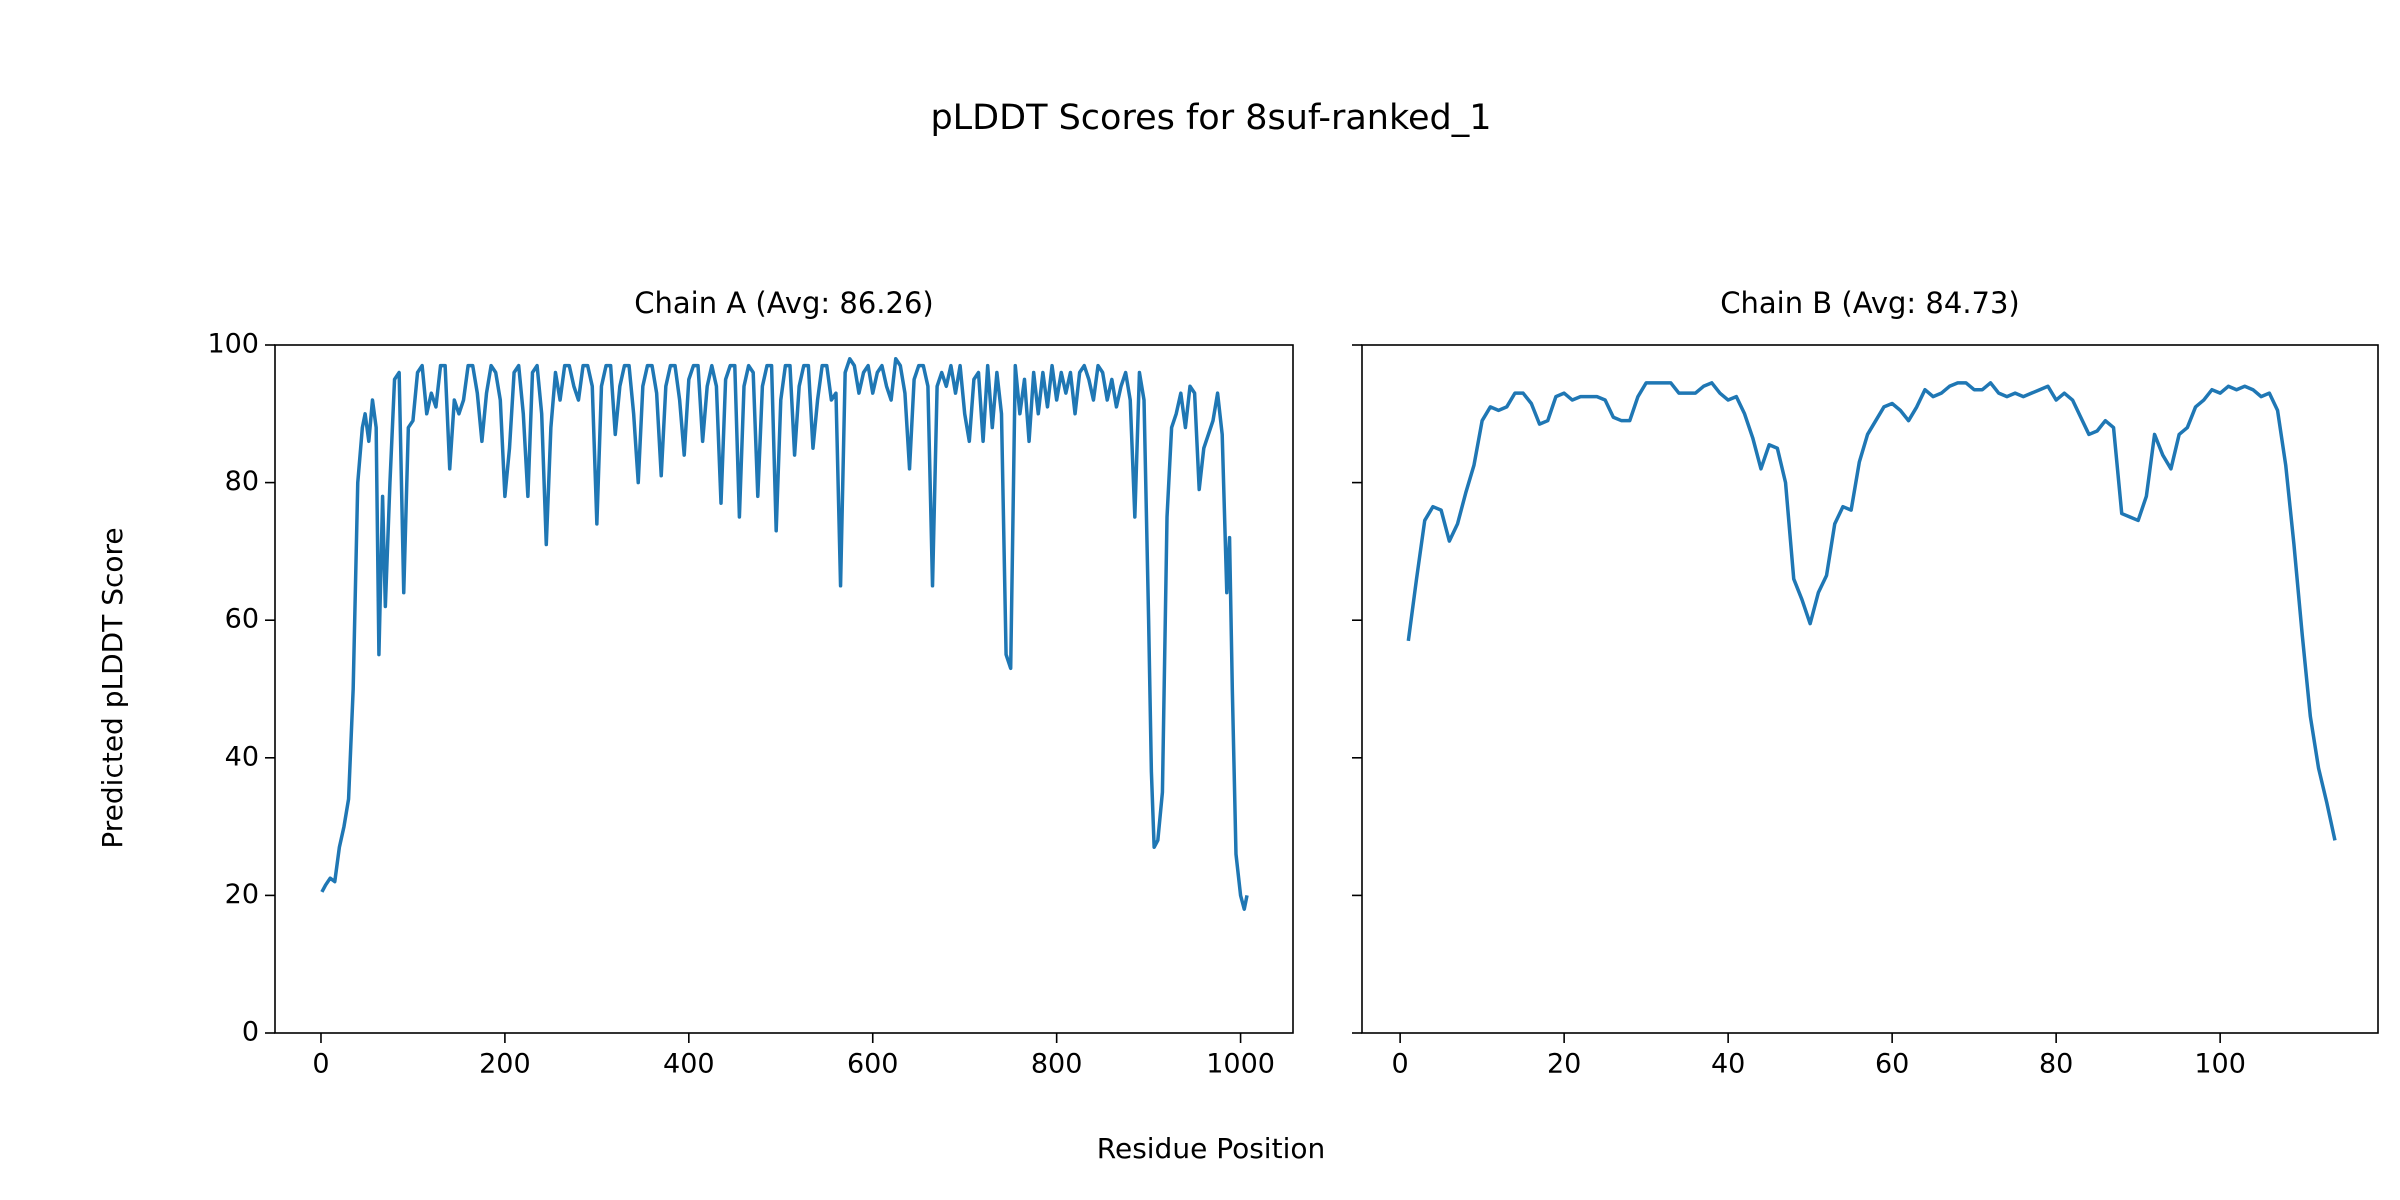  What do you see at coordinates (1892, 1064) in the screenshot?
I see `x-tick-label: 60` at bounding box center [1892, 1064].